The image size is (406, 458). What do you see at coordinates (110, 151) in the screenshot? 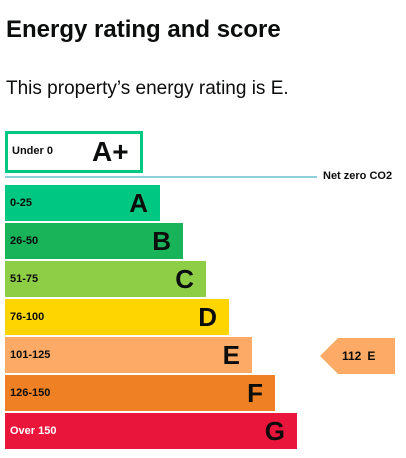
I see `target-letter: A+` at bounding box center [110, 151].